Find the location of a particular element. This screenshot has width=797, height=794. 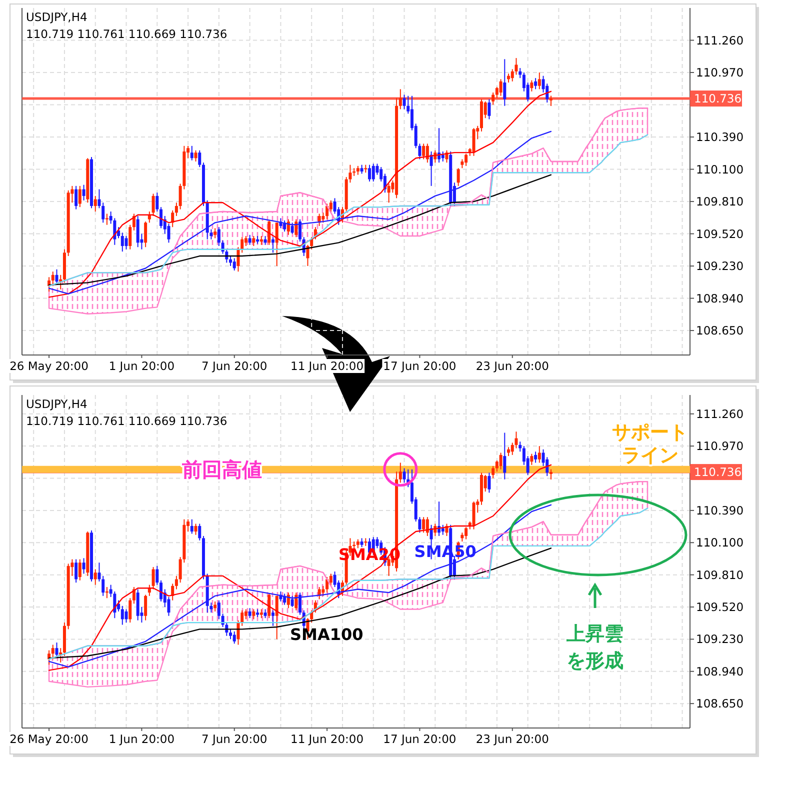

y-tick-label: 110.970 is located at coordinates (720, 73).